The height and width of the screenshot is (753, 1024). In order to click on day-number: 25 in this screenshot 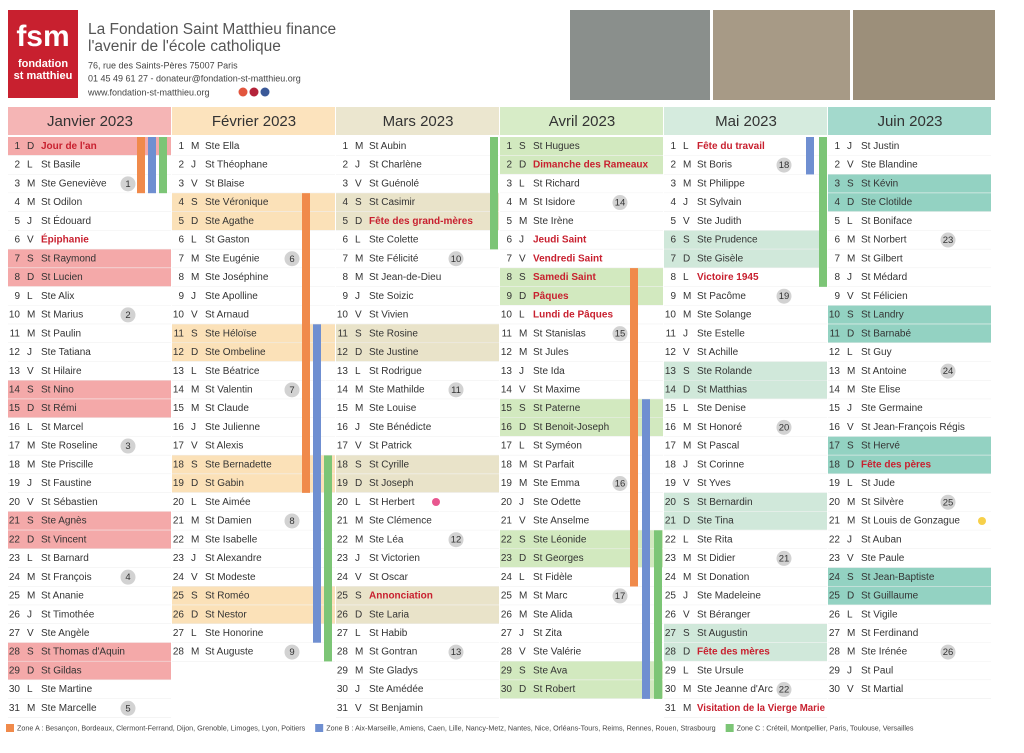, I will do `click(343, 596)`.